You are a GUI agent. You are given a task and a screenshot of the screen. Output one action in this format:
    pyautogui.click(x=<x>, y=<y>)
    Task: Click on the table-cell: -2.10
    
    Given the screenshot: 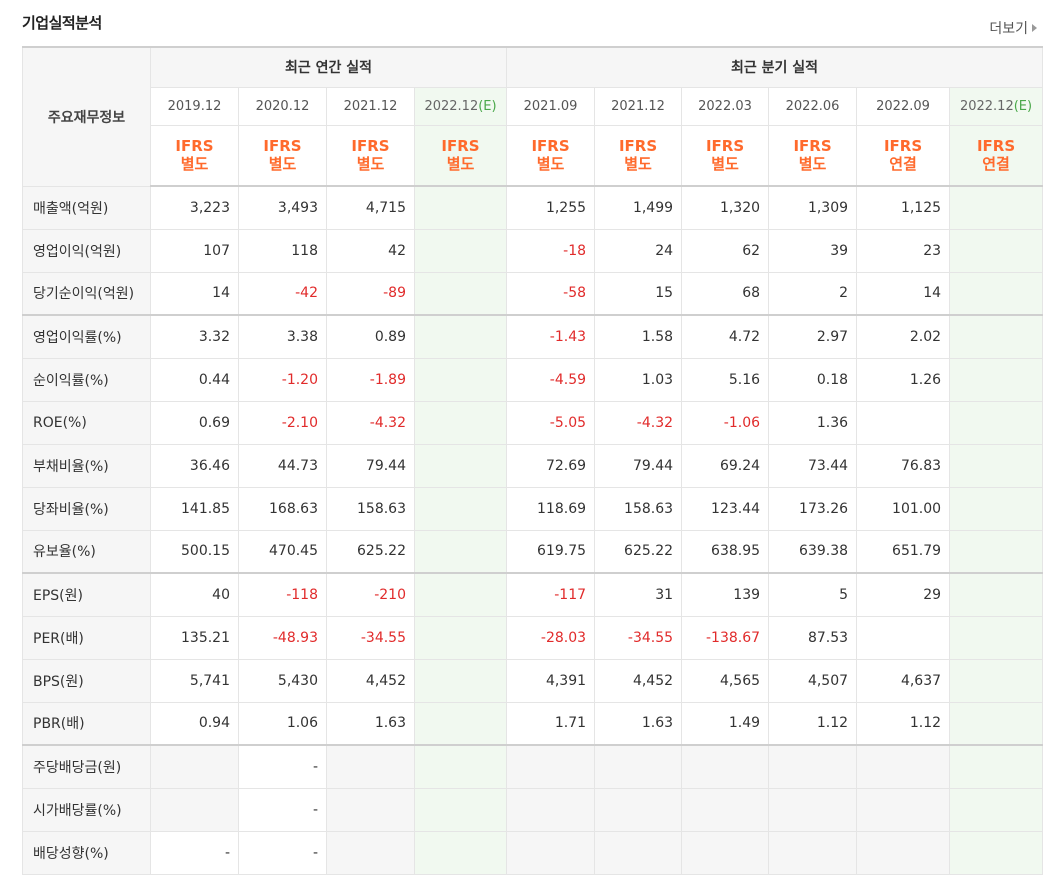 What is the action you would take?
    pyautogui.click(x=282, y=422)
    